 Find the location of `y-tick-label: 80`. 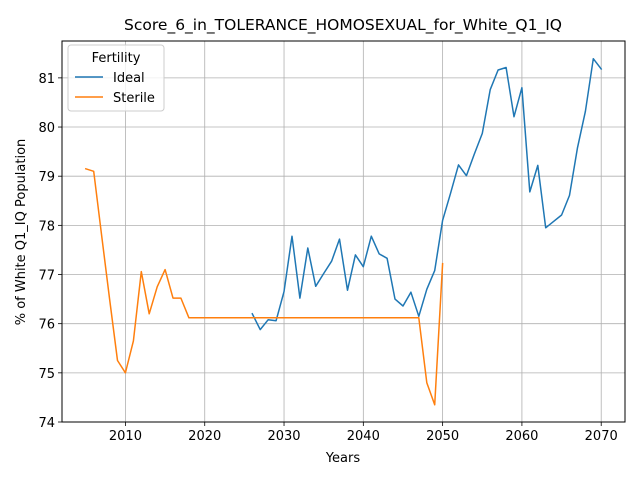

y-tick-label: 80 is located at coordinates (46, 128).